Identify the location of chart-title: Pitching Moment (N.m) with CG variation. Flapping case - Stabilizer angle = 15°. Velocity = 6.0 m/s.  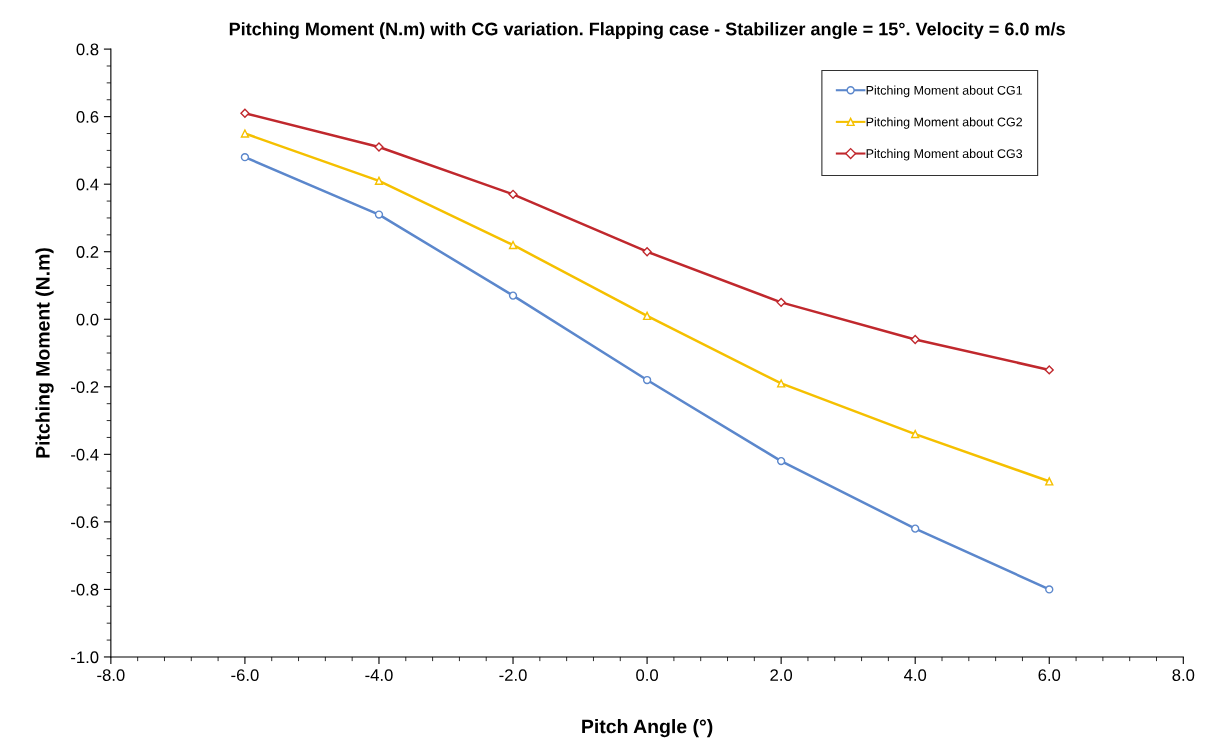
(647, 31).